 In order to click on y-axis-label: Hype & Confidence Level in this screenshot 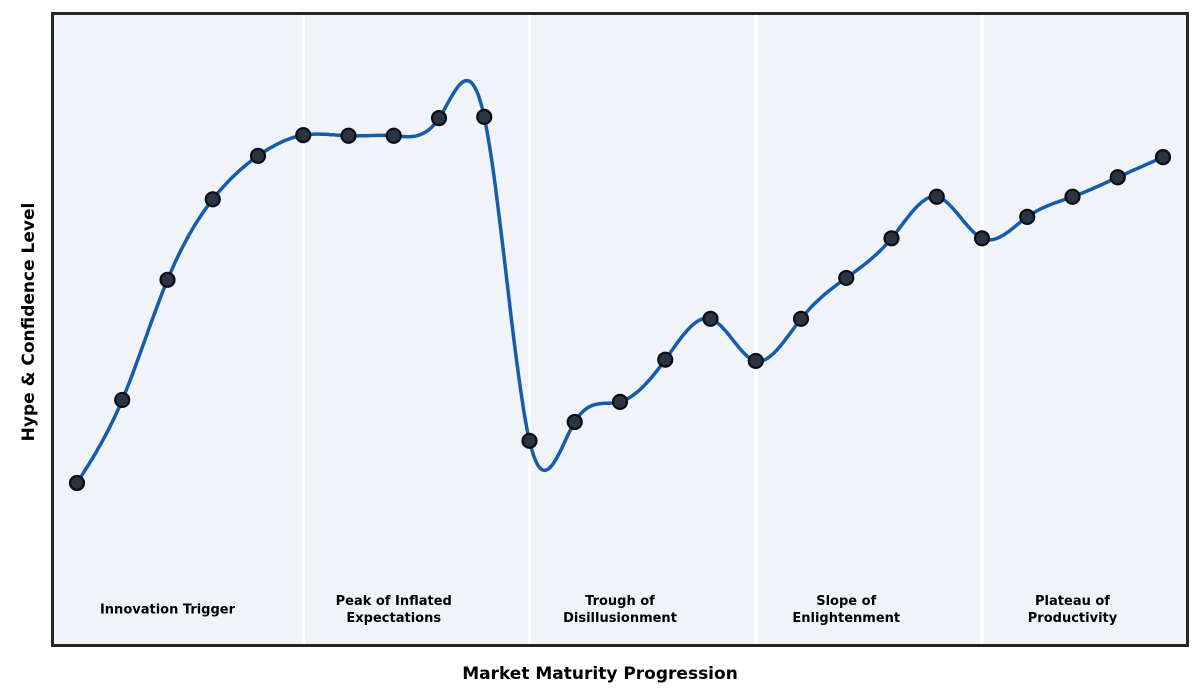, I will do `click(29, 322)`.